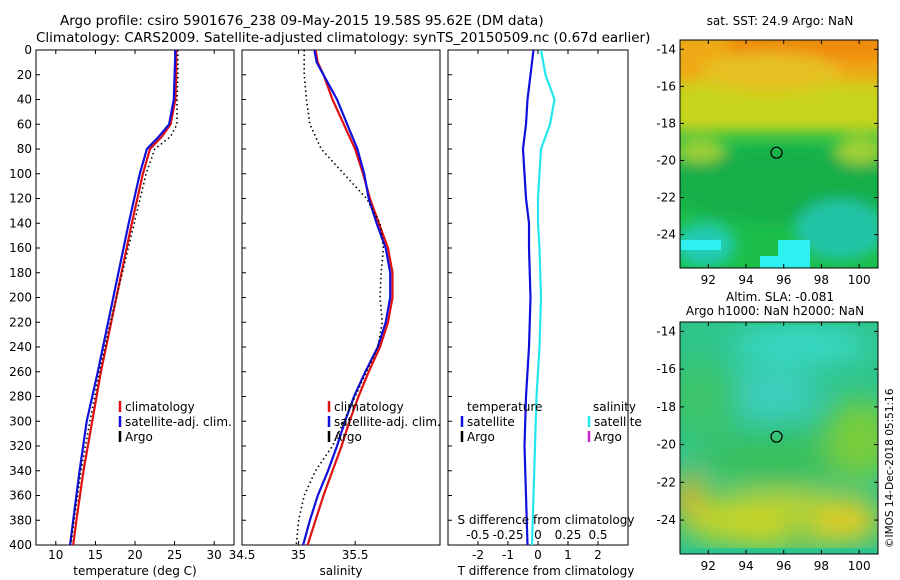 This screenshot has width=900, height=580. I want to click on sst-cyan-patch-left, so click(701, 245).